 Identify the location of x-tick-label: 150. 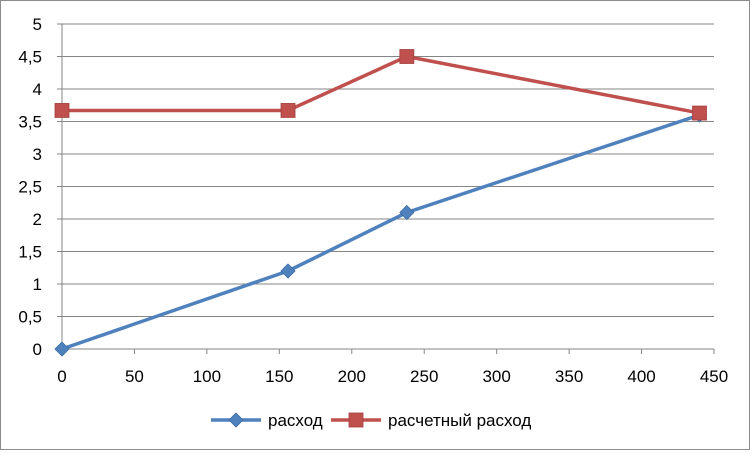
(279, 376).